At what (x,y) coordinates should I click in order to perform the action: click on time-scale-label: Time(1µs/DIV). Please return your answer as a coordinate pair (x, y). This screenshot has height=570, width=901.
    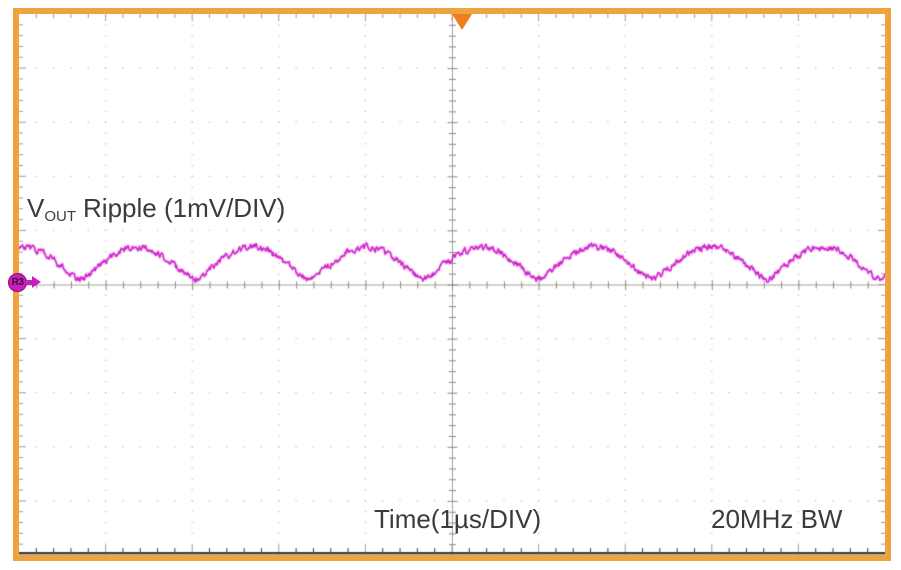
    Looking at the image, I should click on (458, 519).